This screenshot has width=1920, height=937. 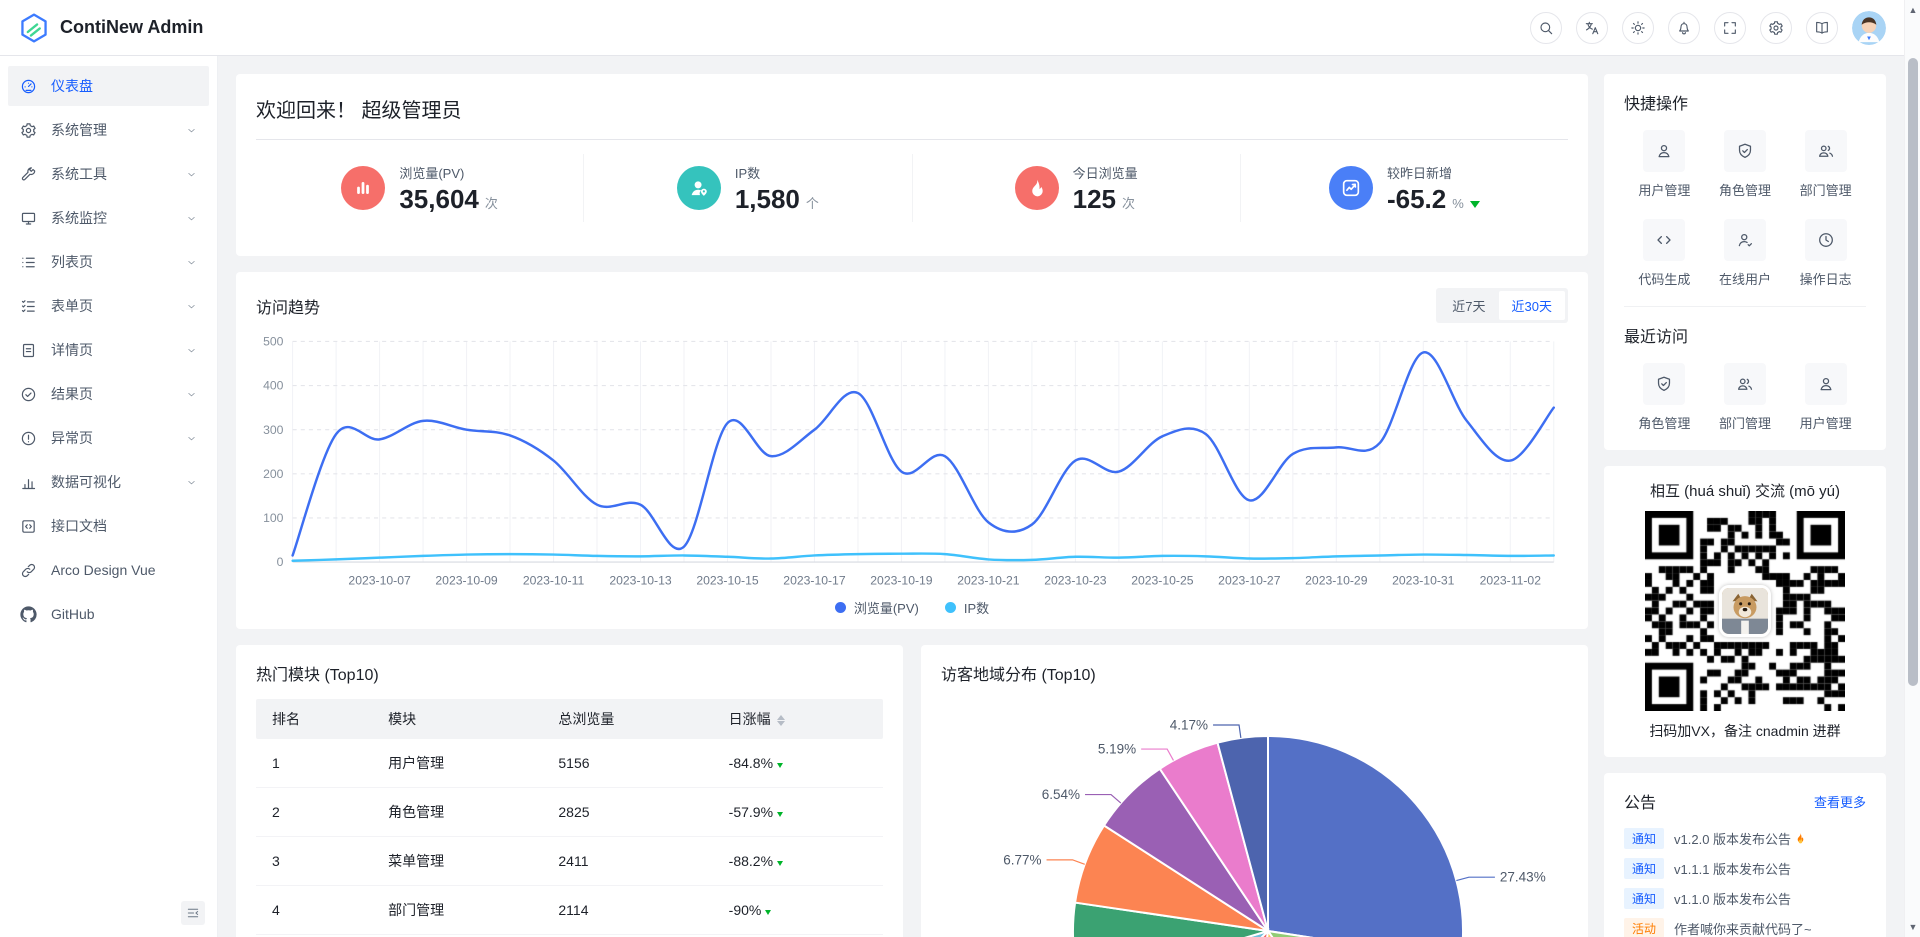 What do you see at coordinates (1075, 581) in the screenshot?
I see `svg-text: 2023-10-23` at bounding box center [1075, 581].